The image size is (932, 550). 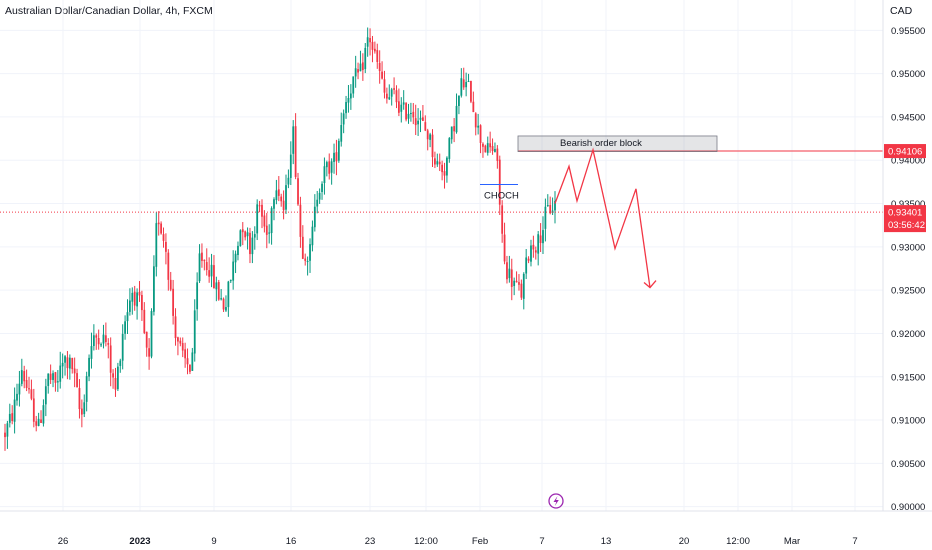 What do you see at coordinates (556, 501) in the screenshot?
I see `flash-icon` at bounding box center [556, 501].